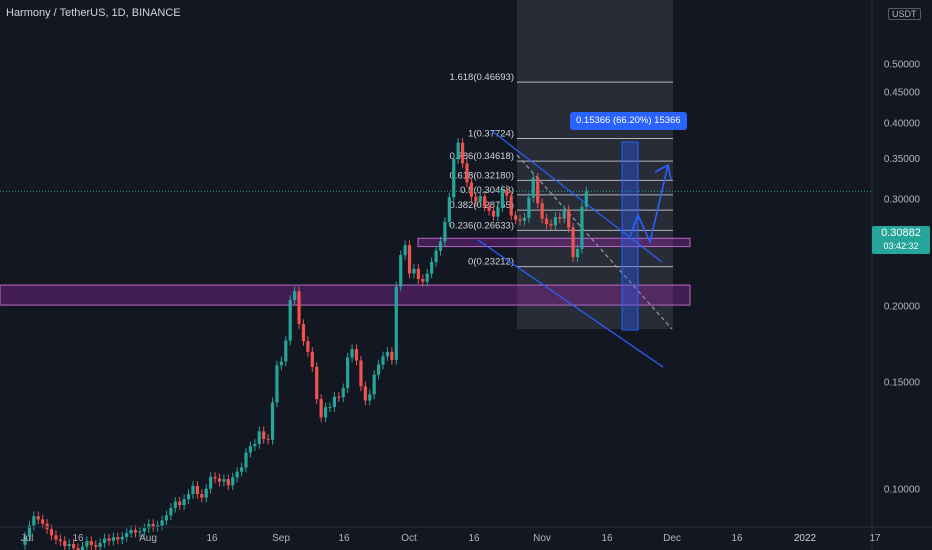 The height and width of the screenshot is (550, 932). I want to click on price-range-measure-label: 0.15366 (66.20%) 15366, so click(628, 121).